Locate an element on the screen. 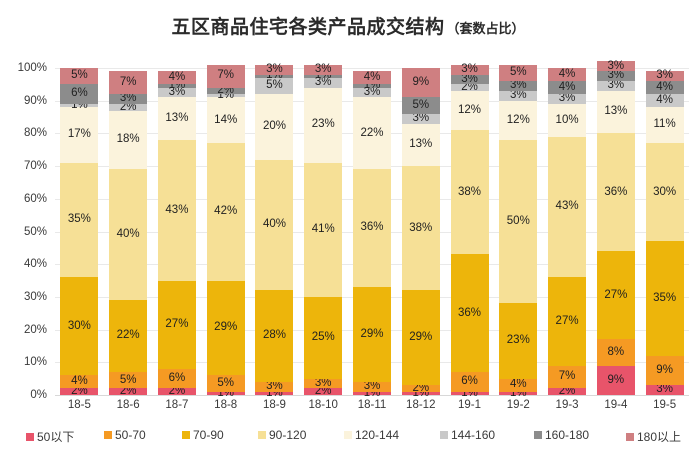 The width and height of the screenshot is (696, 459). bar-column: 1% 5% 29% 42% 14% 1% 2% 7% is located at coordinates (225, 231).